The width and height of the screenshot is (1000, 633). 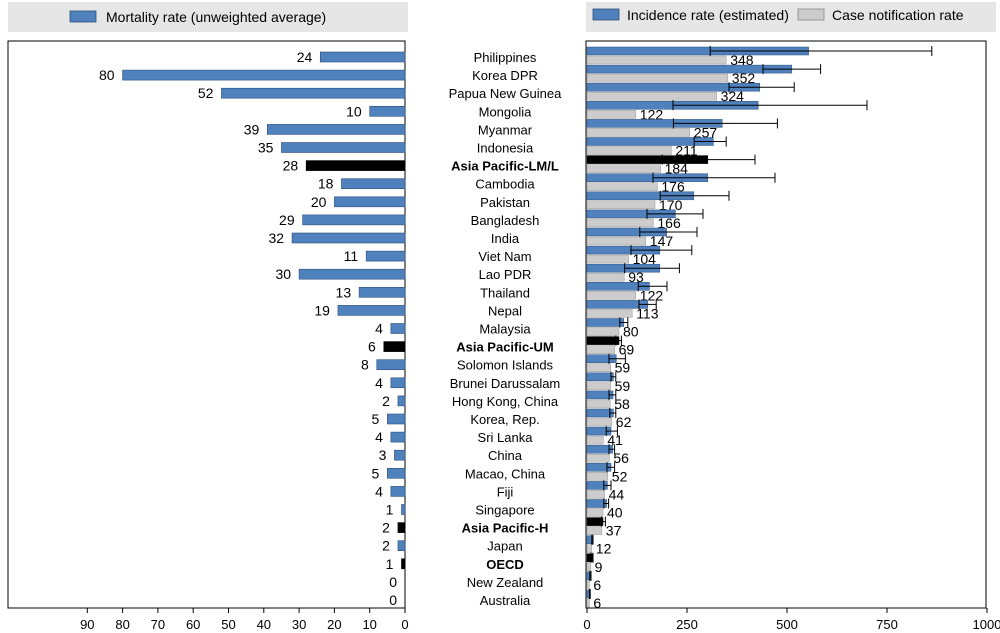 I want to click on mortality-value-label: 3, so click(x=383, y=455).